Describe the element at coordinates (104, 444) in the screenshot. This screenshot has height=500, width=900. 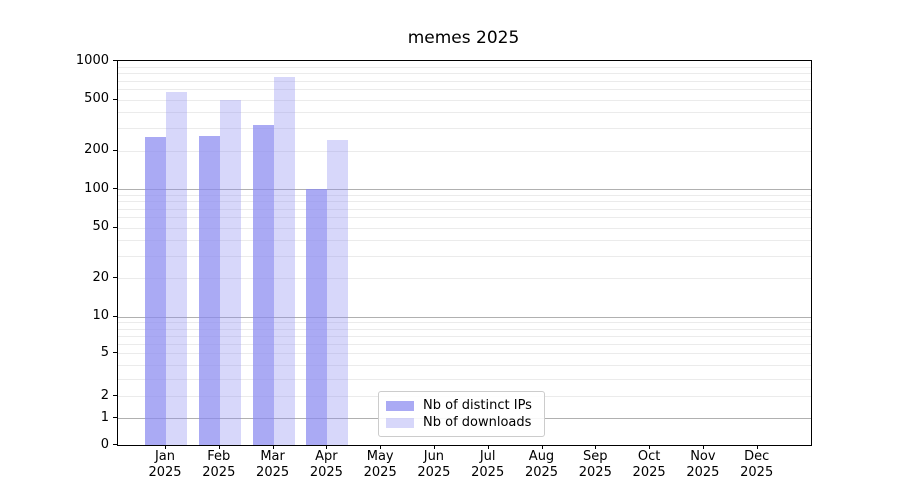
I see `ytick-label: 0` at that location.